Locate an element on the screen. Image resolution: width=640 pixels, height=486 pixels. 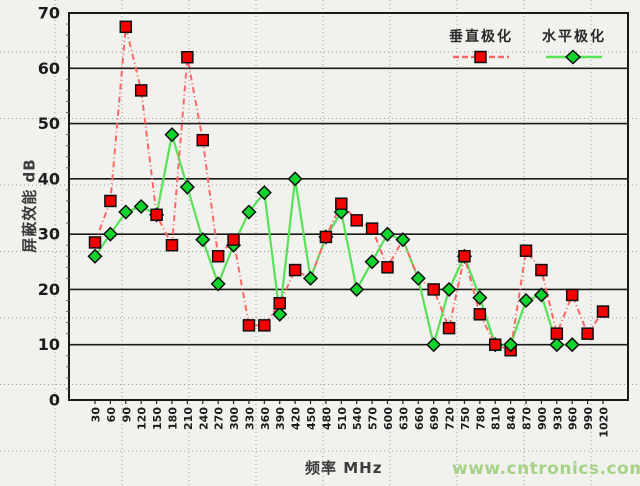
x-tick-label-720: 720 is located at coordinates (450, 418).